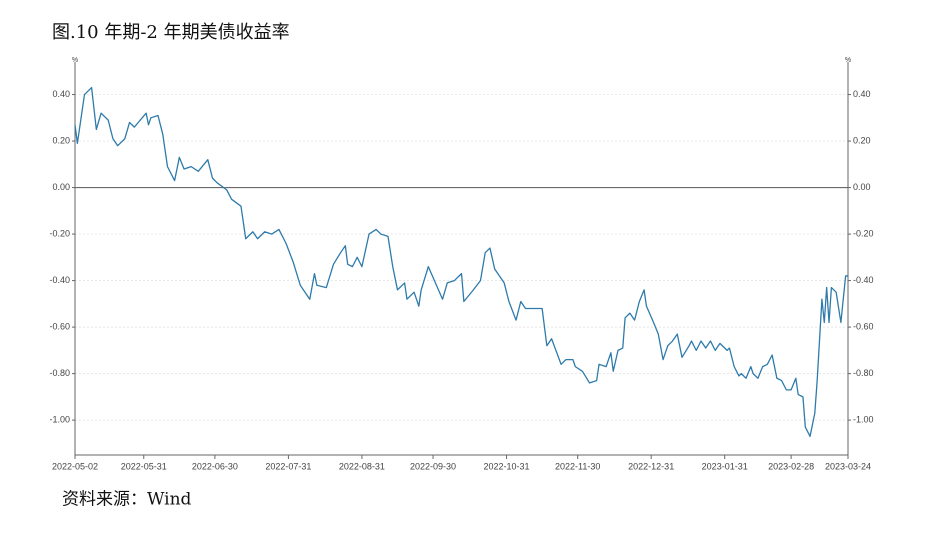  I want to click on y-tick-label: 0.00, so click(61, 187).